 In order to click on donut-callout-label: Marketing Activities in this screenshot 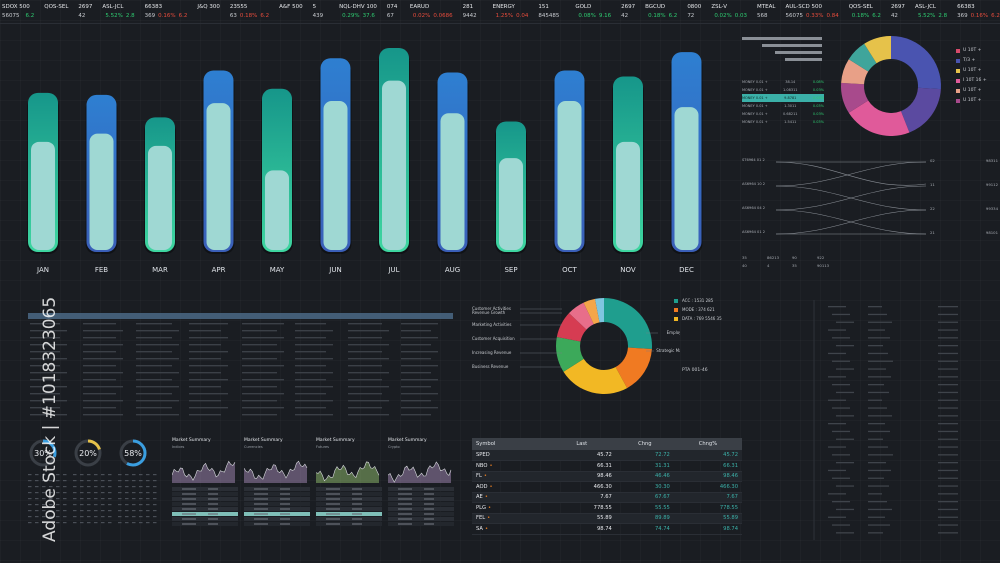, I will do `click(491, 324)`.